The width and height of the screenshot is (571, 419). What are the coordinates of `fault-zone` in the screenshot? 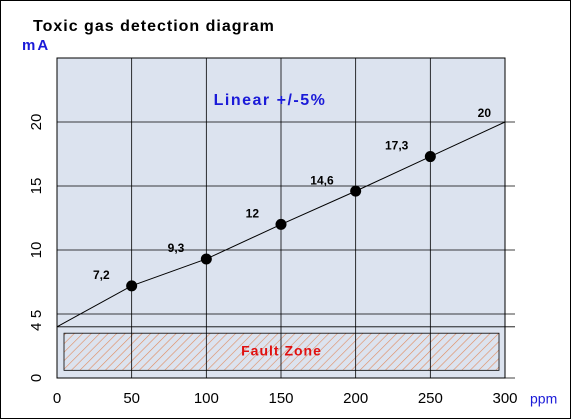 It's located at (281, 351).